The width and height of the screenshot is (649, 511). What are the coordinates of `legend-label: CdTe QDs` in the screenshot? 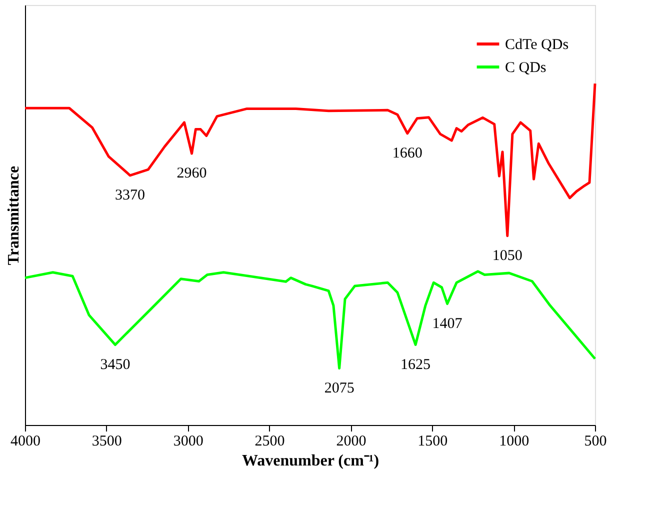 It's located at (537, 45).